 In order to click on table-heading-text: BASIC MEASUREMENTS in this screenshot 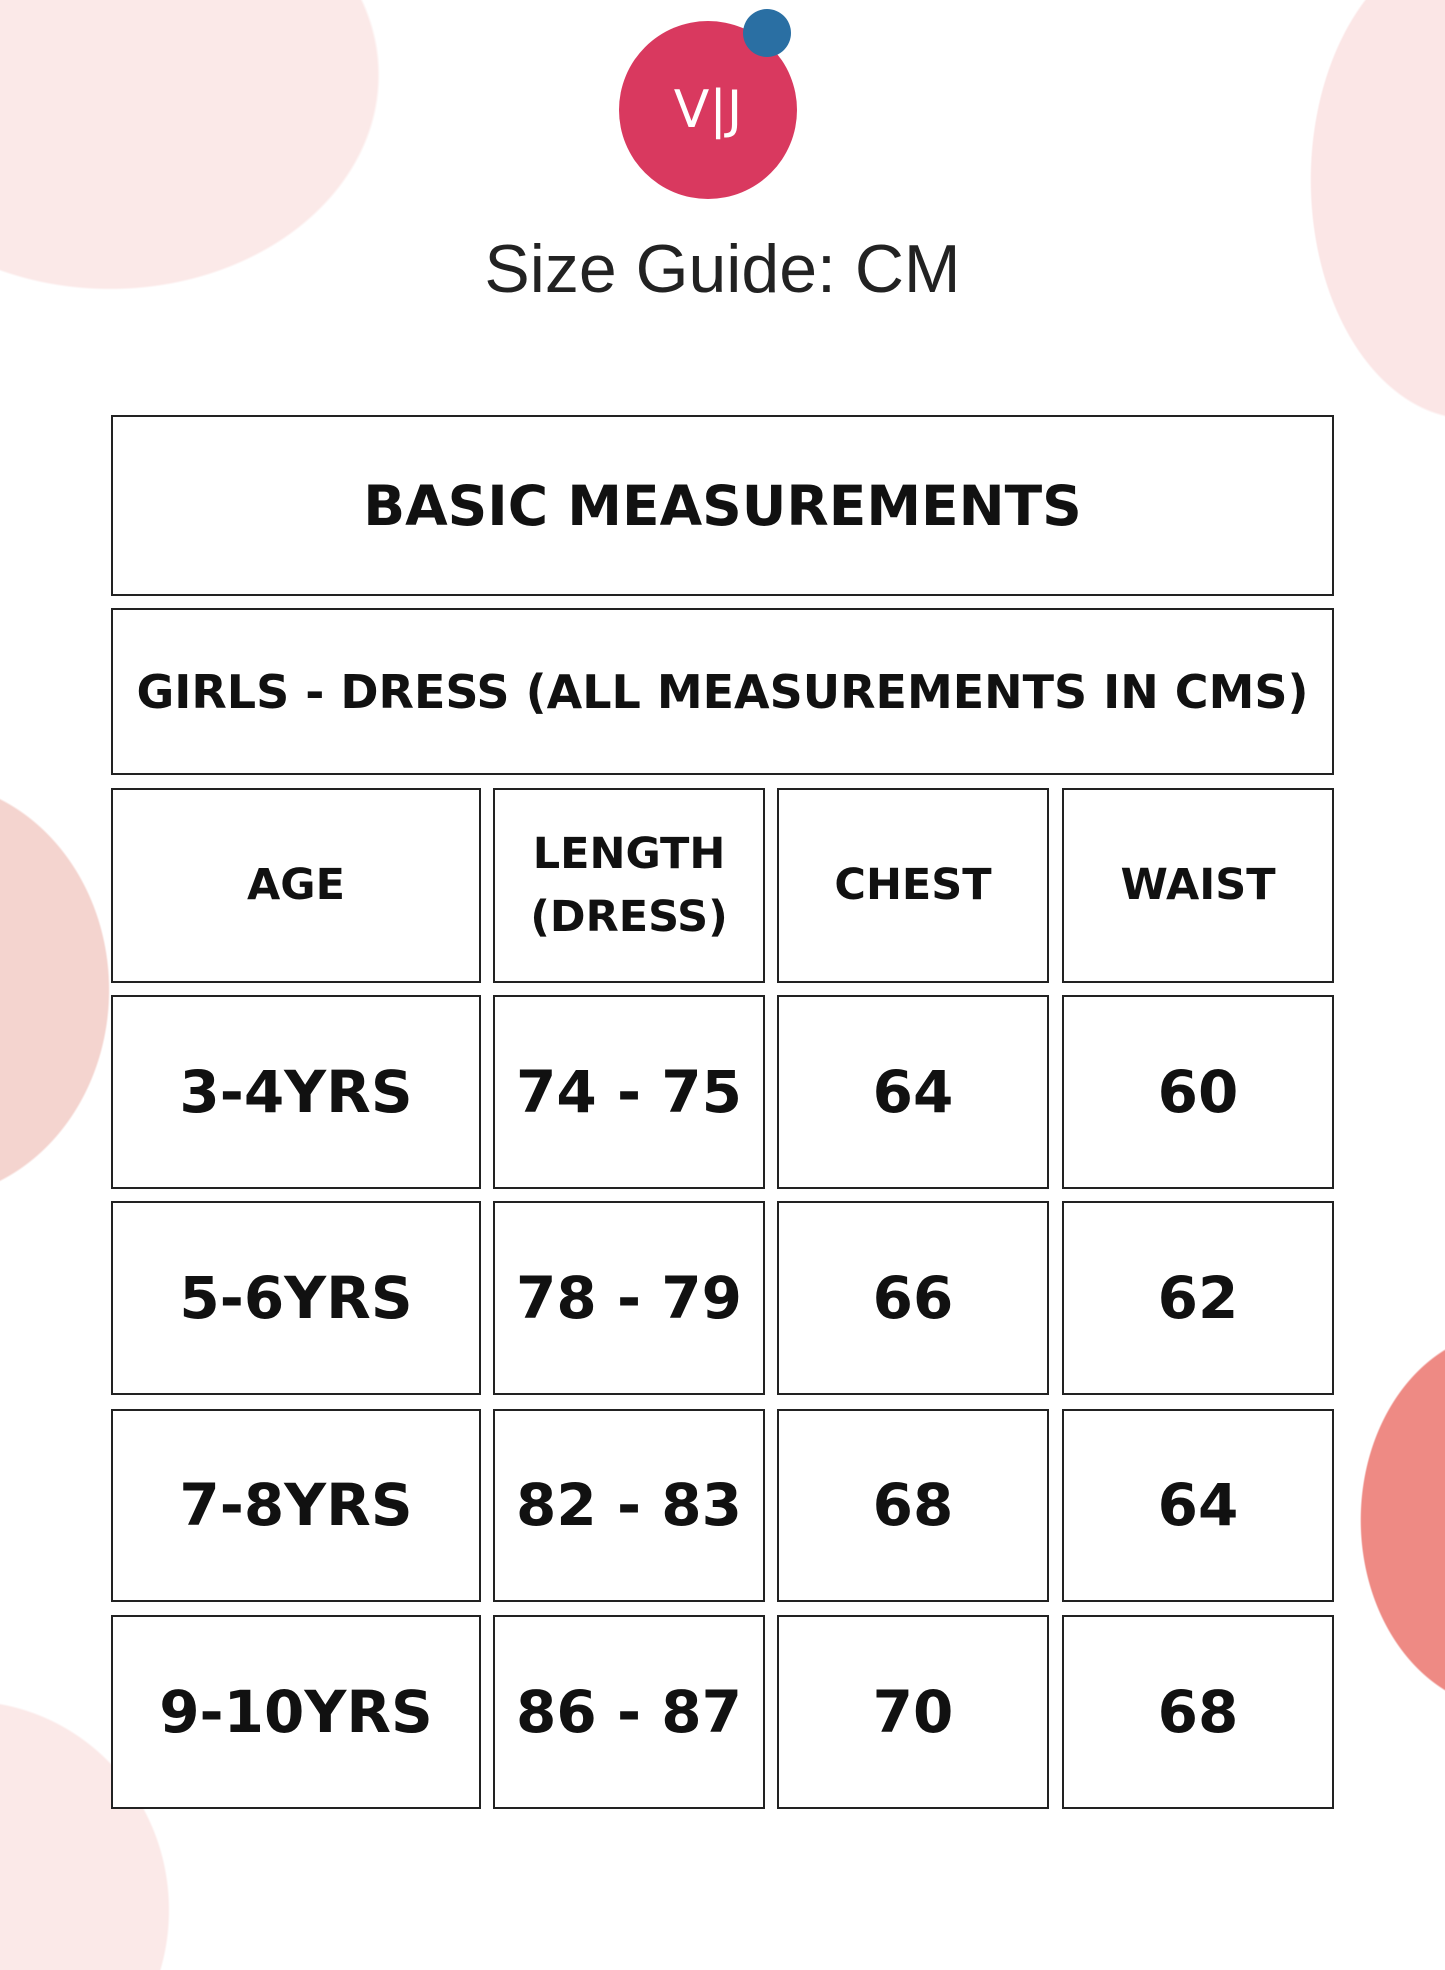, I will do `click(722, 505)`.